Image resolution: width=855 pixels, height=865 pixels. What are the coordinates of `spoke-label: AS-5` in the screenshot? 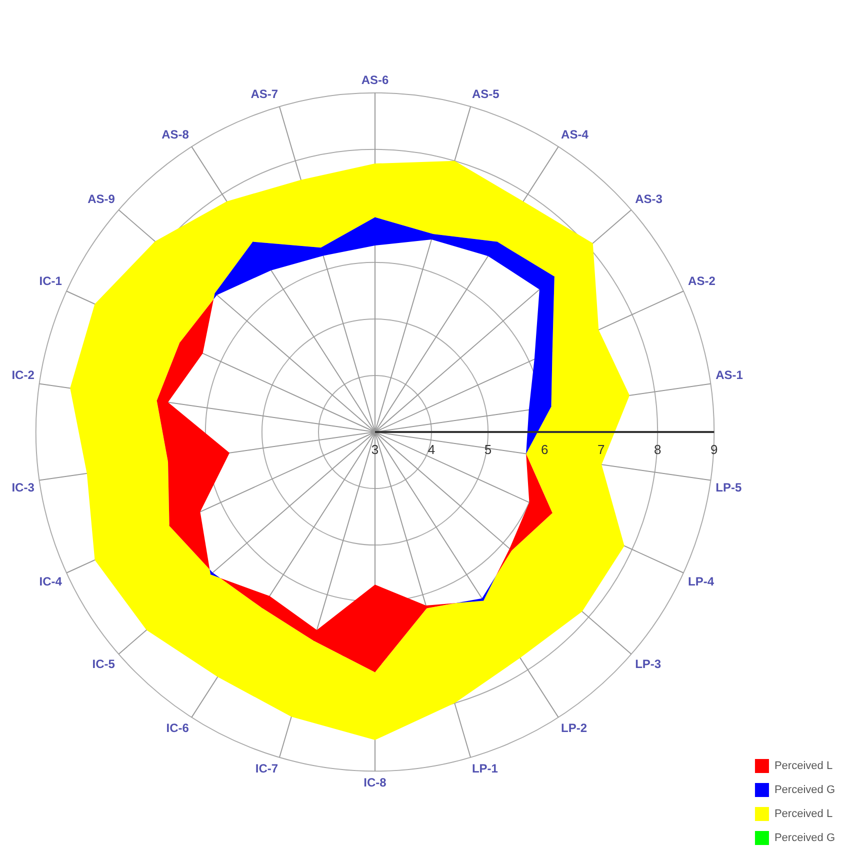 It's located at (486, 93).